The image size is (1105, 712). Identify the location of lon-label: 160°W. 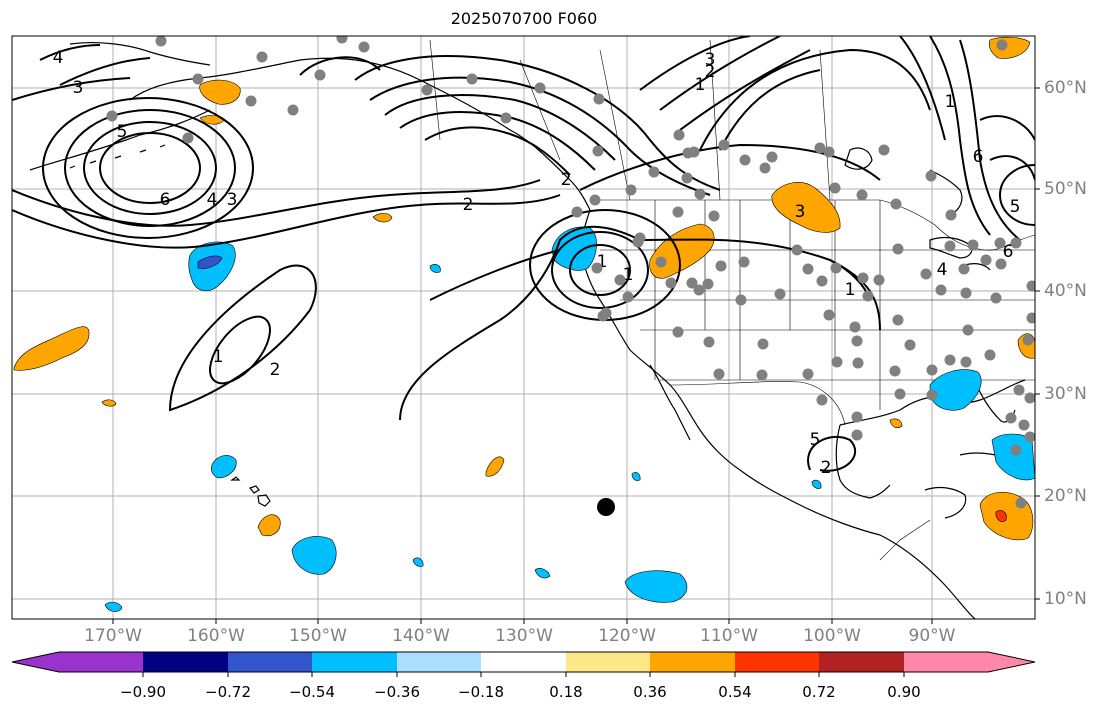
(216, 636).